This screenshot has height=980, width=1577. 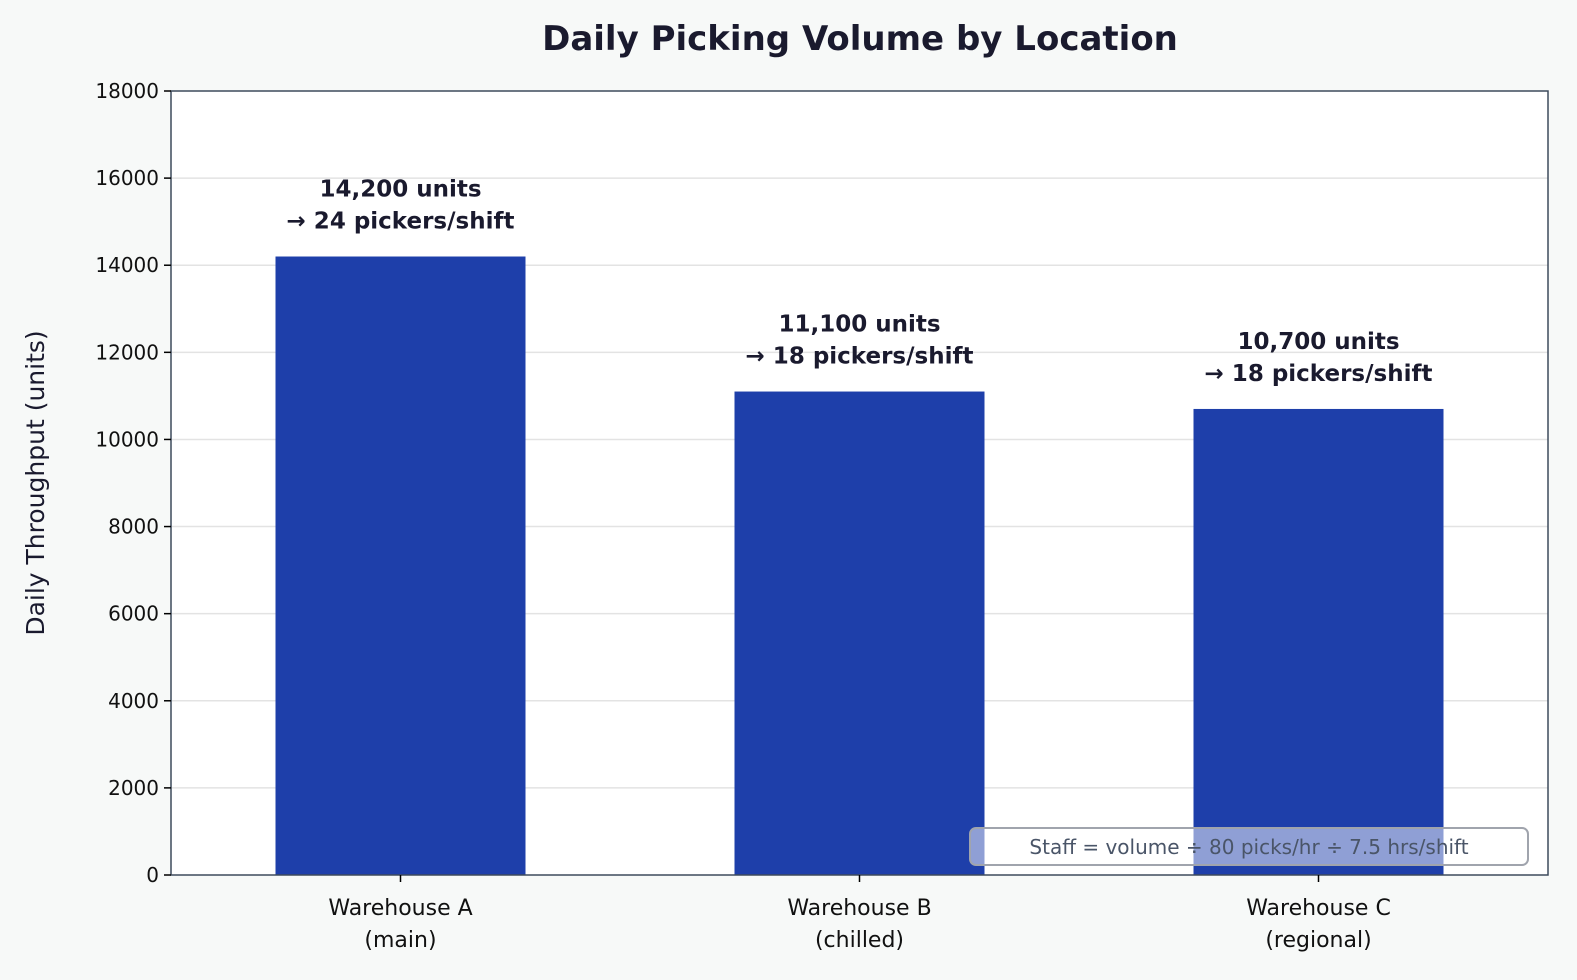 I want to click on y-tick-label: 4000, so click(x=133, y=701).